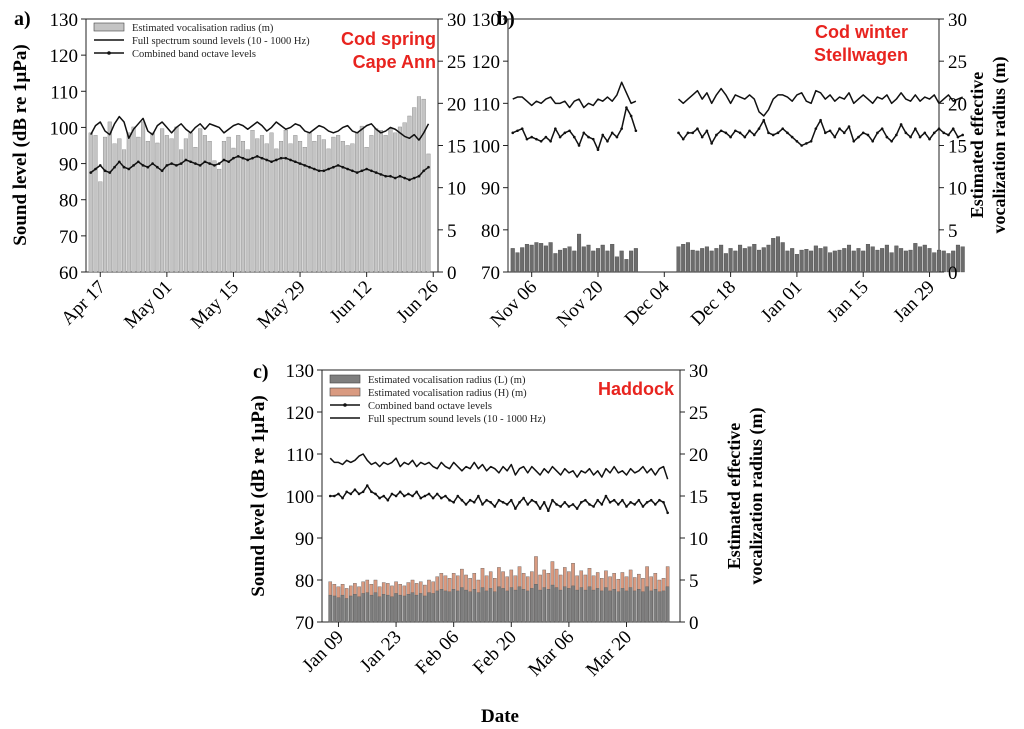 This screenshot has height=729, width=1024. Describe the element at coordinates (737, 116) in the screenshot. I see `panel-b-lines` at that location.